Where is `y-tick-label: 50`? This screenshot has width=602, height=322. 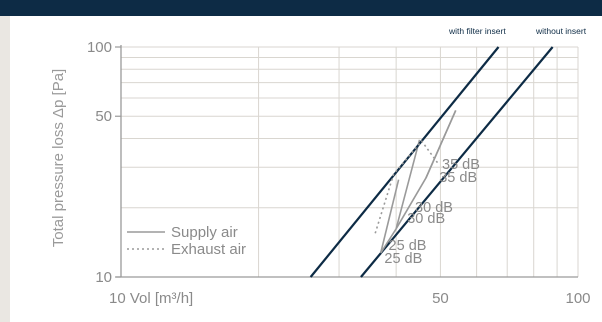 y-tick-label: 50 is located at coordinates (103, 116).